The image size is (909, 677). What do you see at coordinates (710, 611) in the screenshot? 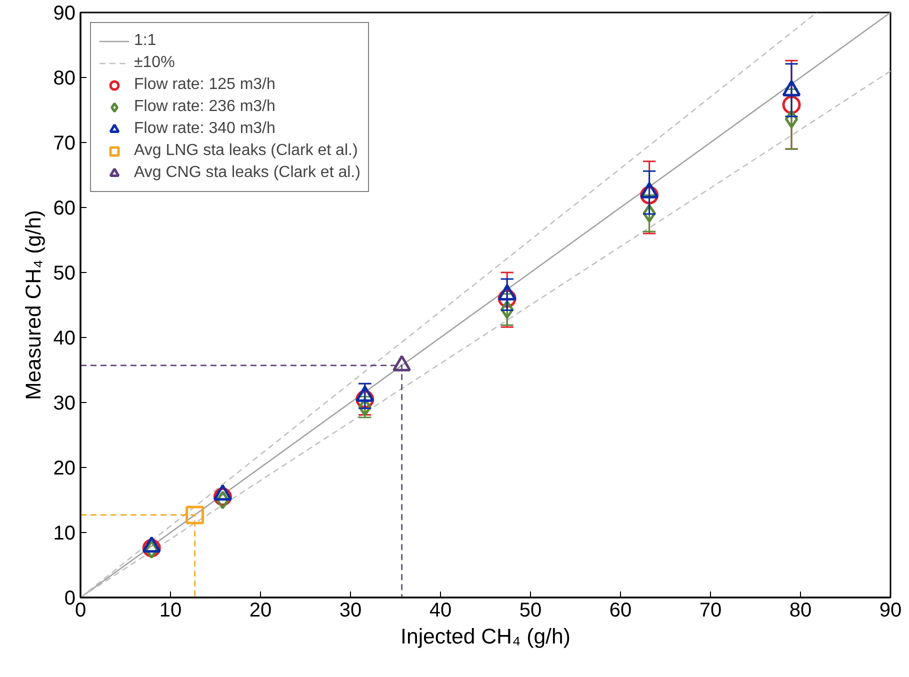
I see `x-tick-label: 70` at bounding box center [710, 611].